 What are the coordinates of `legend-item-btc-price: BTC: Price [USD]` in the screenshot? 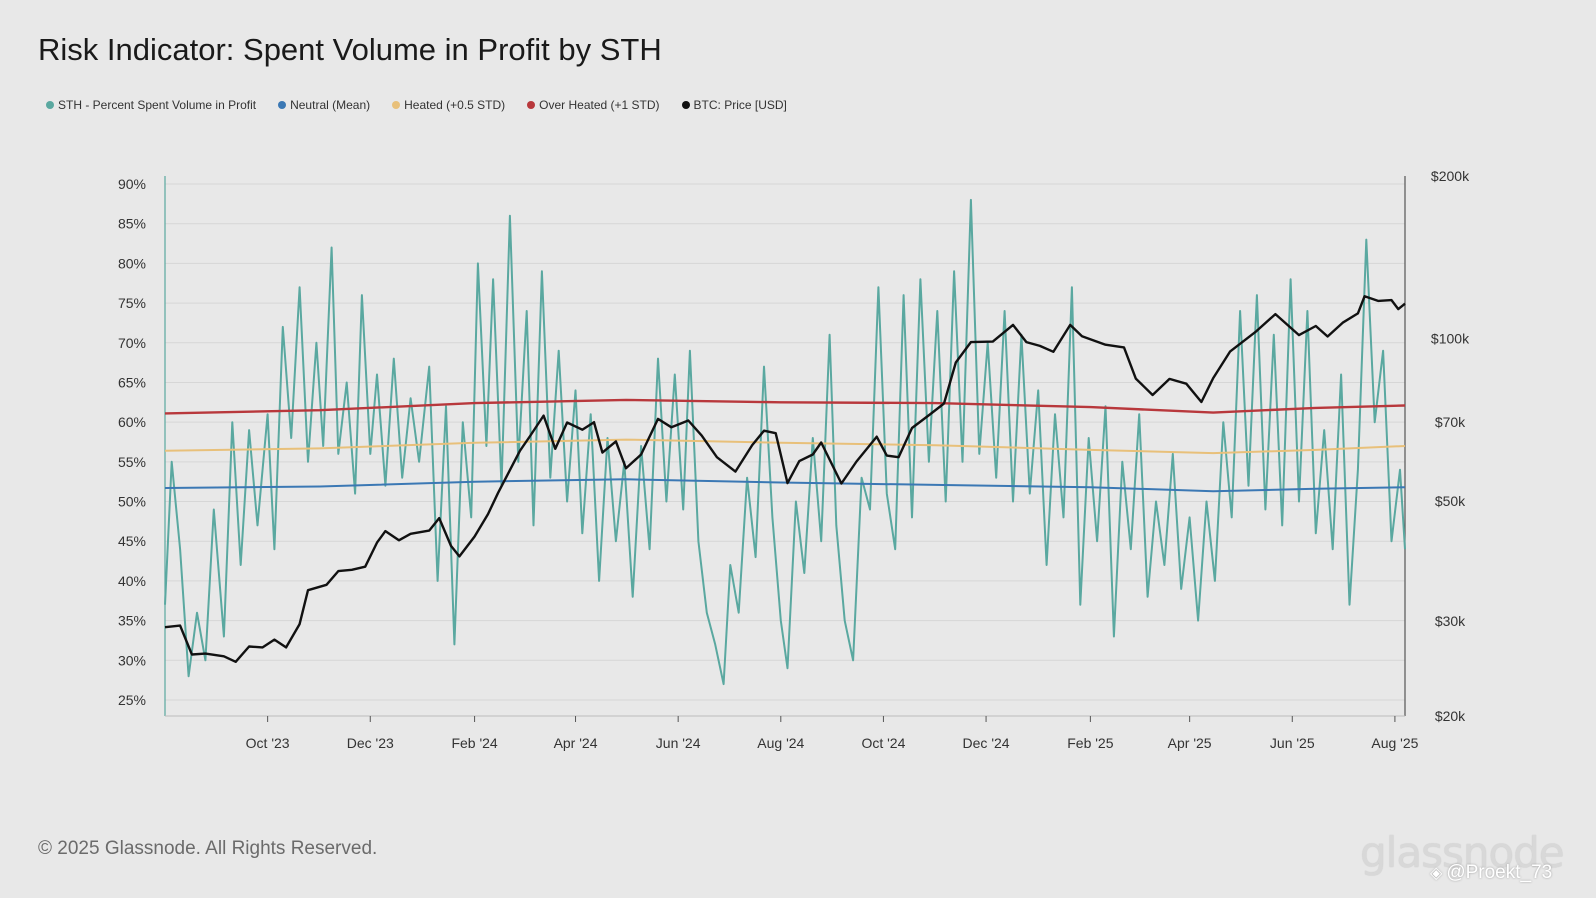 It's located at (734, 105).